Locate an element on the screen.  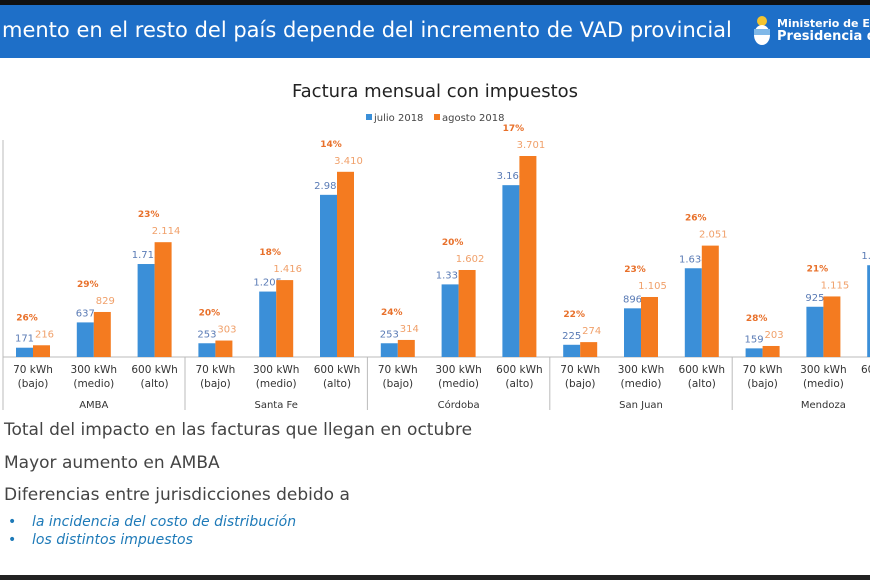
pct-label: 18% is located at coordinates (270, 253).